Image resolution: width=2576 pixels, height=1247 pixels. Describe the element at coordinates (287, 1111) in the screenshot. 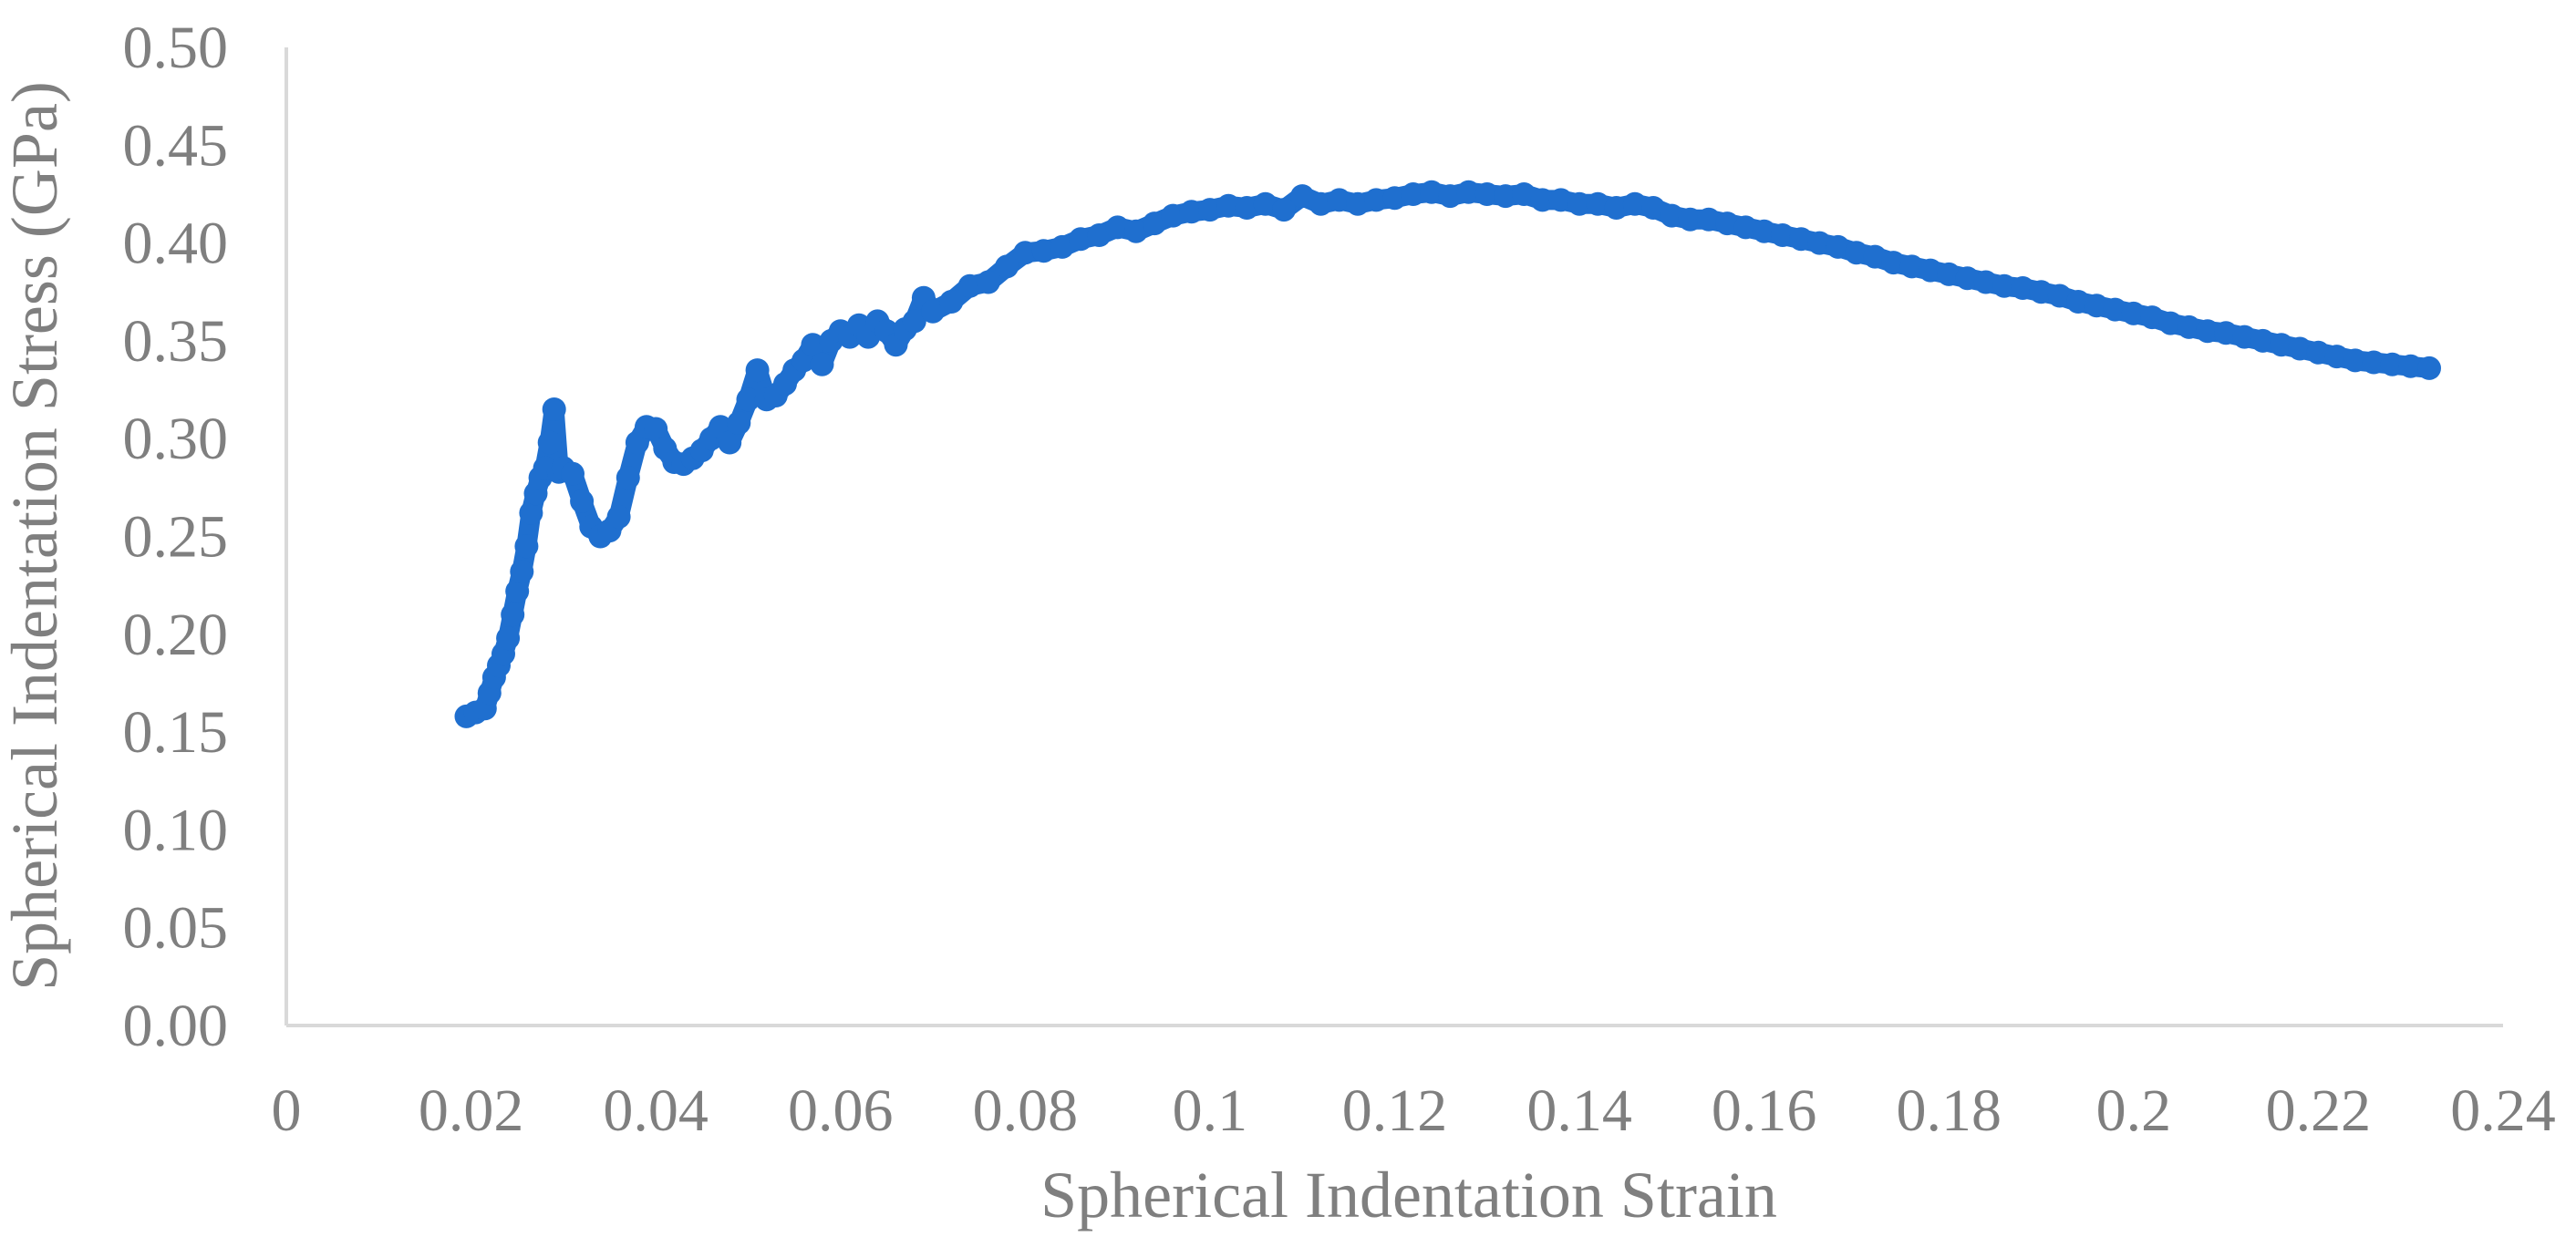

I see `x-tick-label: 0` at that location.